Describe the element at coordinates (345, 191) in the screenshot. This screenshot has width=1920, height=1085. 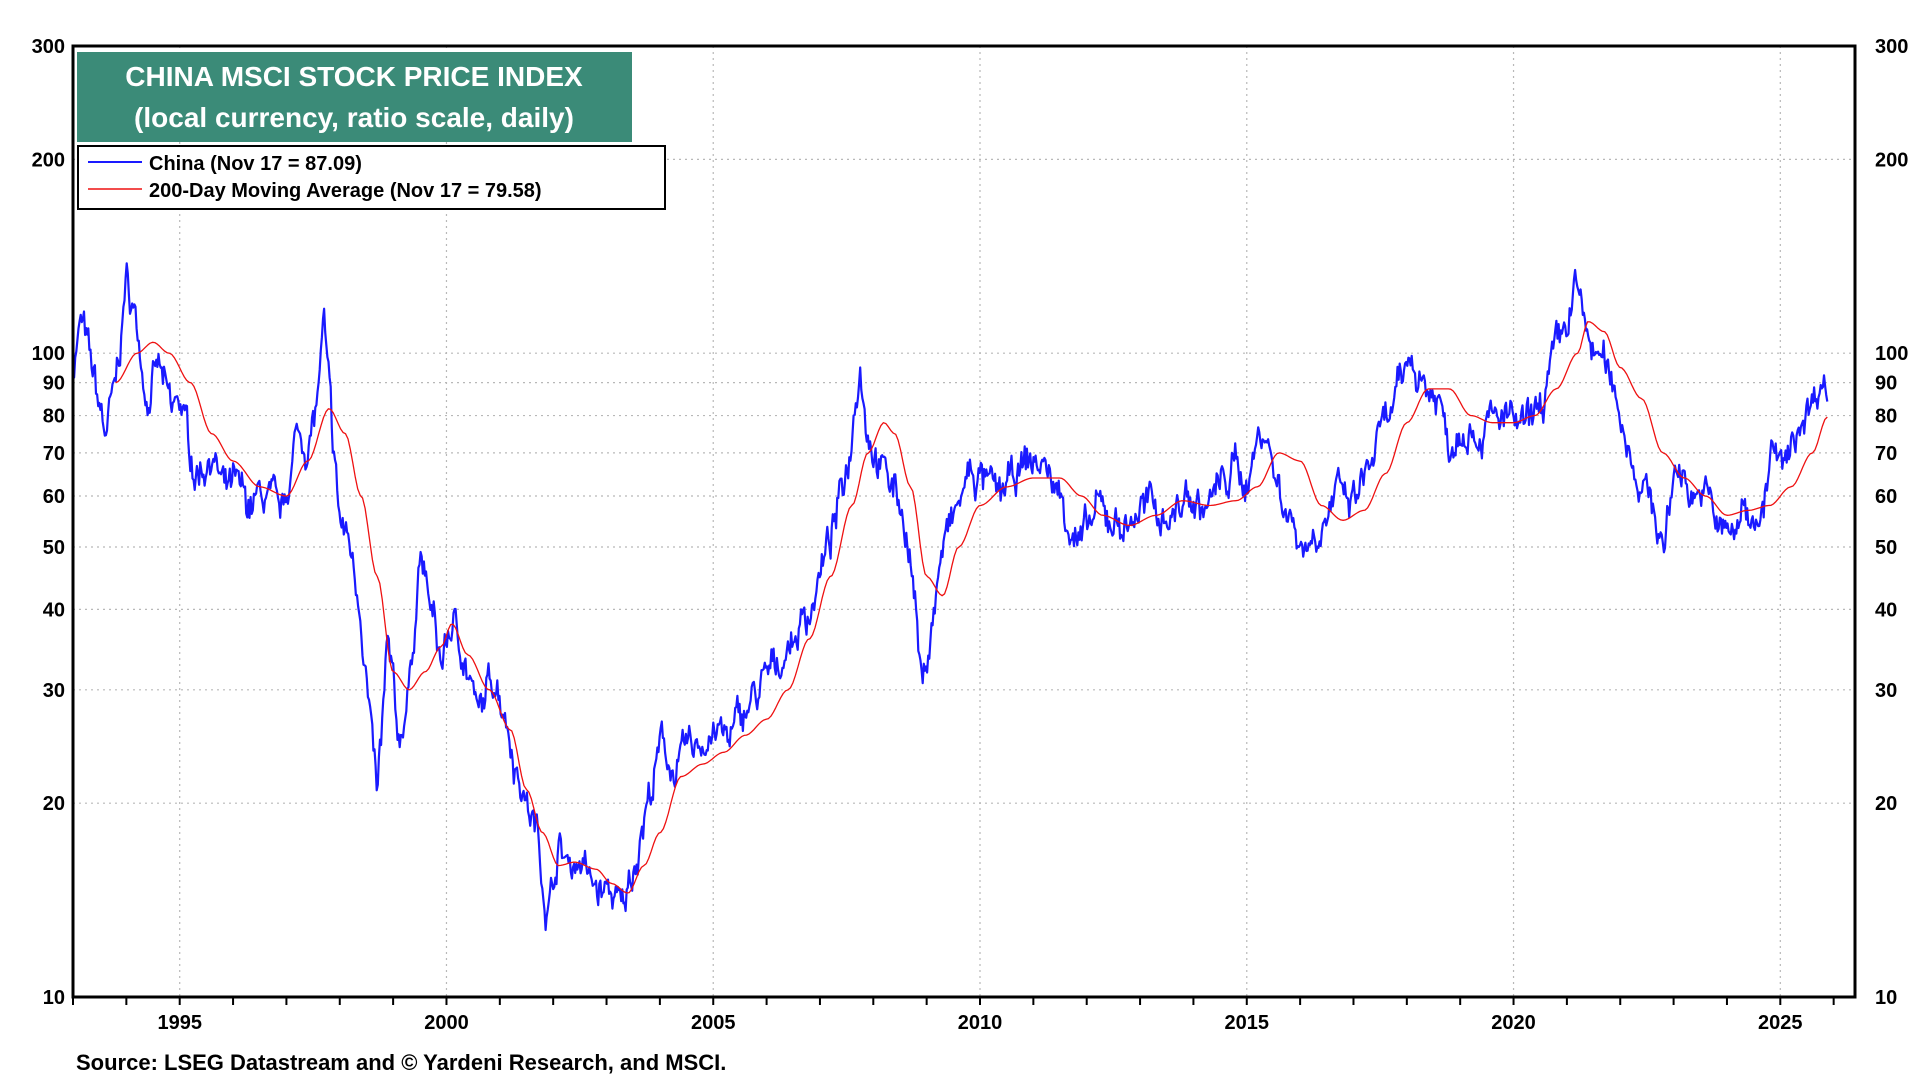
I see `legend-ma-label: 200-Day Moving Average (Nov 17 = 79.58)` at that location.